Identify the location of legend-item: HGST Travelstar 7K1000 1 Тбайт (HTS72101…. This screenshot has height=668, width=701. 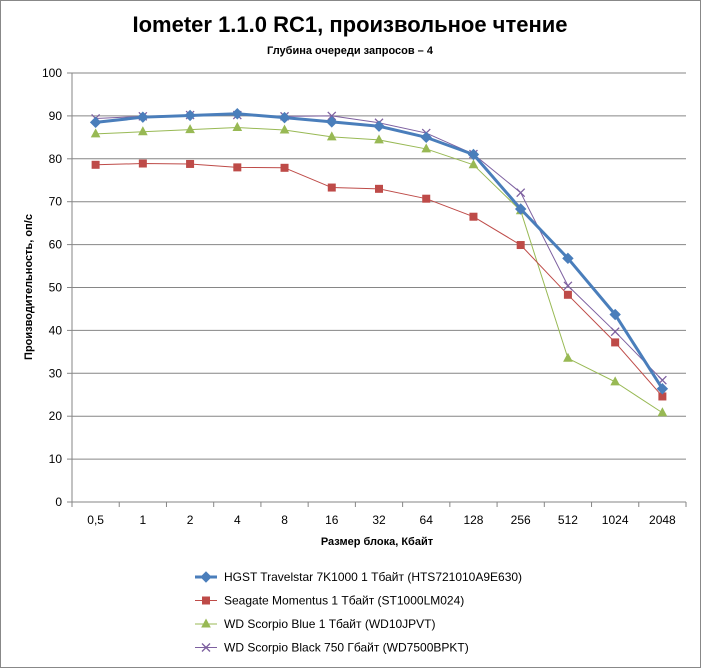
(358, 577).